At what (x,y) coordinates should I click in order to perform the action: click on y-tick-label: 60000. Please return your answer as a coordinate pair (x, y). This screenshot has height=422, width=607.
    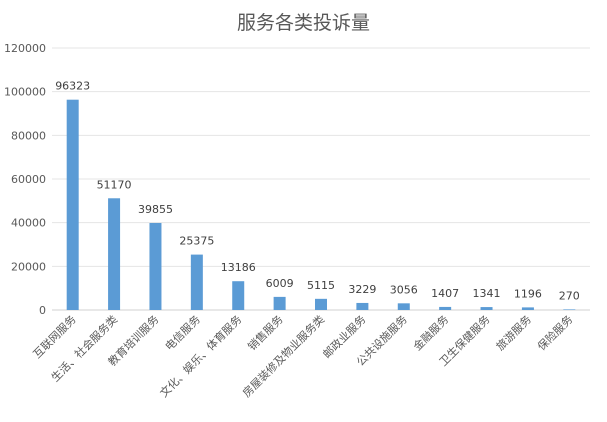
    Looking at the image, I should click on (28, 179).